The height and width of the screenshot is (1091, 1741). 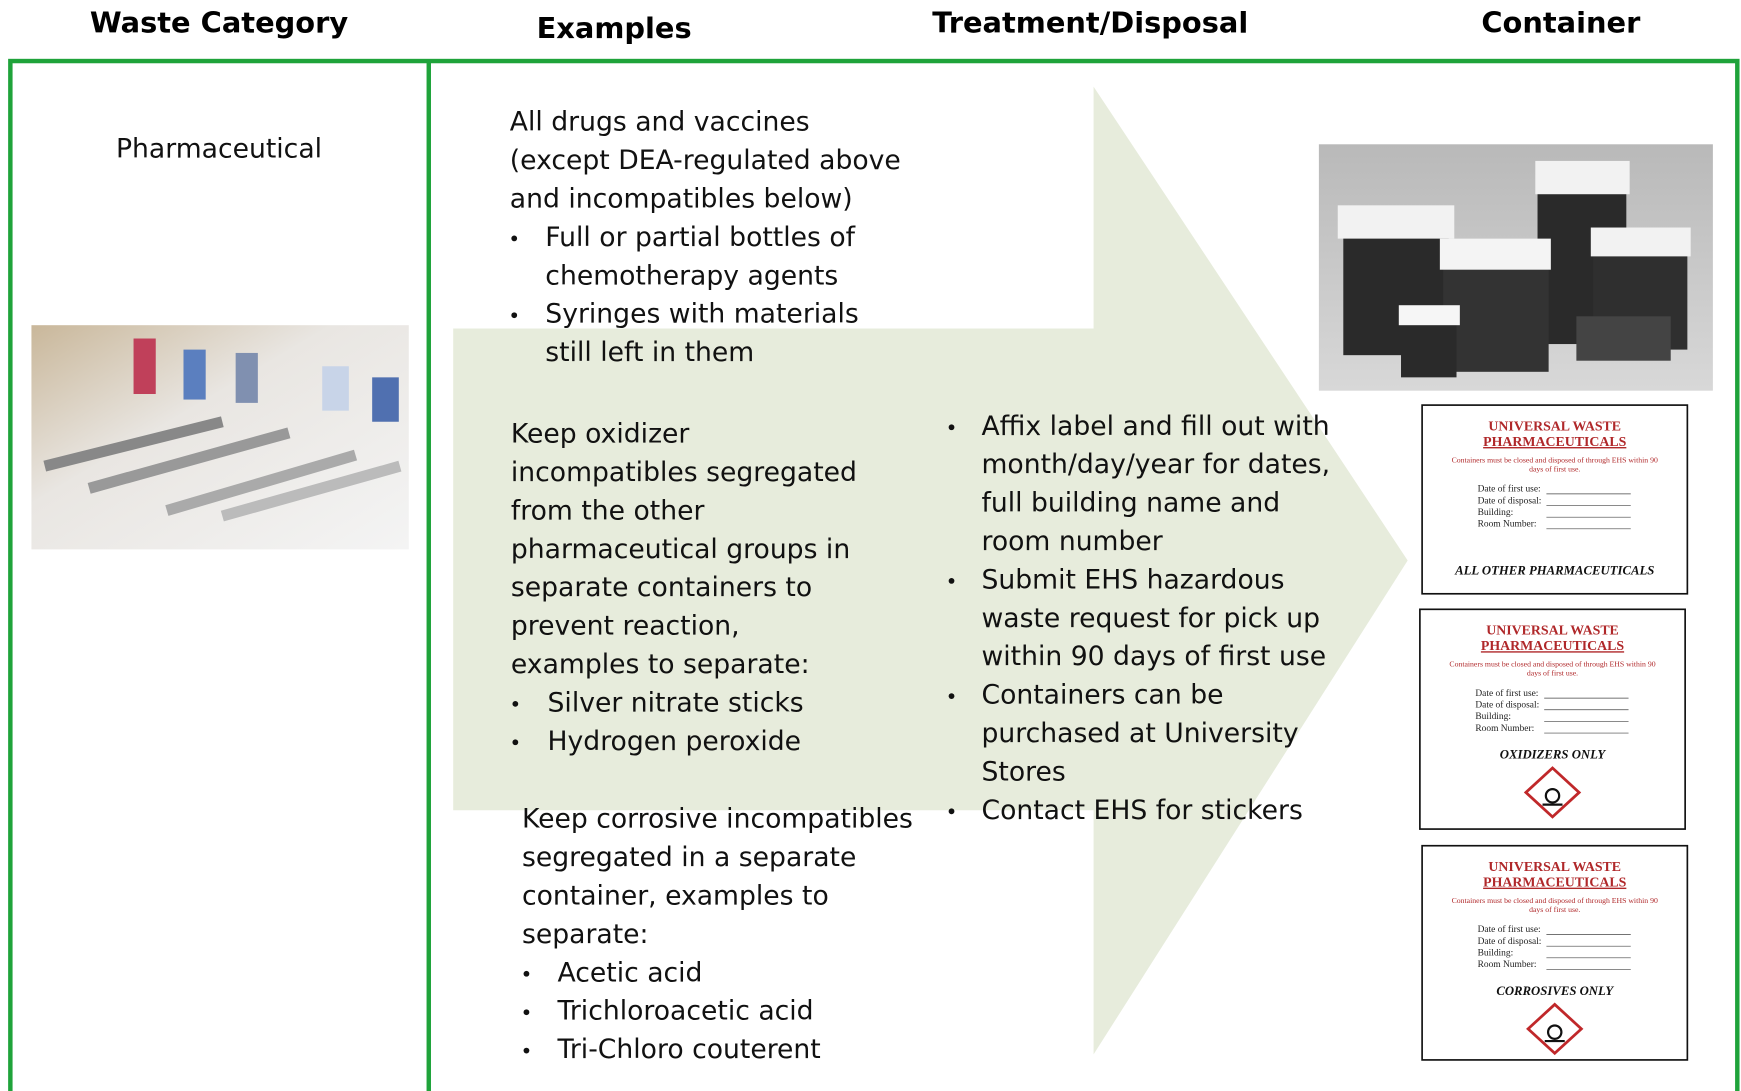 I want to click on example-bullet: Hydrogen peroxide, so click(x=675, y=741).